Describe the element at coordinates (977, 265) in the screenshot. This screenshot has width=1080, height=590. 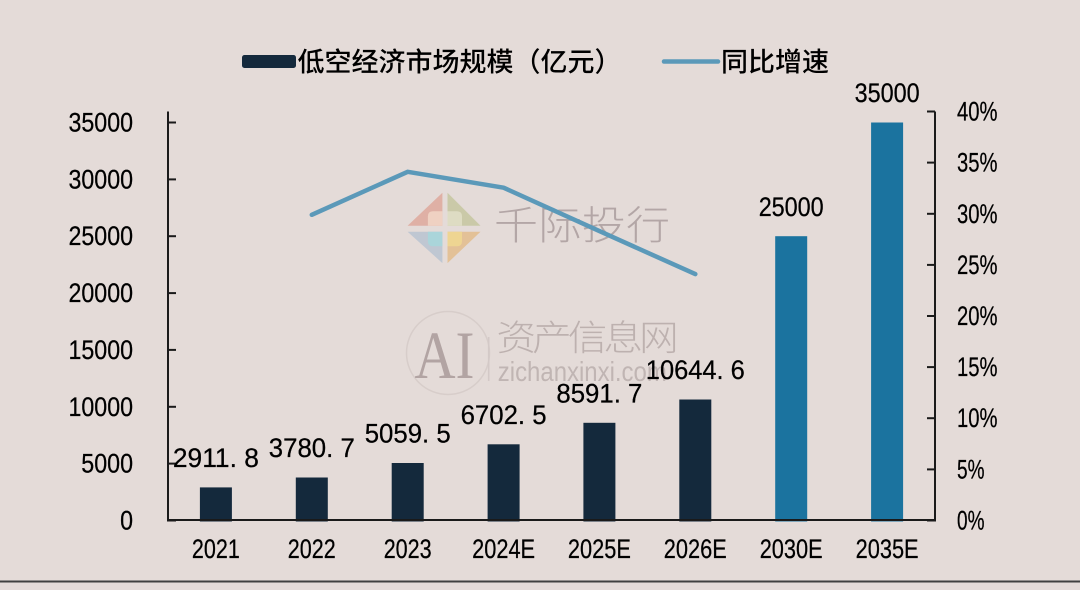
I see `svg-text: 25%` at that location.